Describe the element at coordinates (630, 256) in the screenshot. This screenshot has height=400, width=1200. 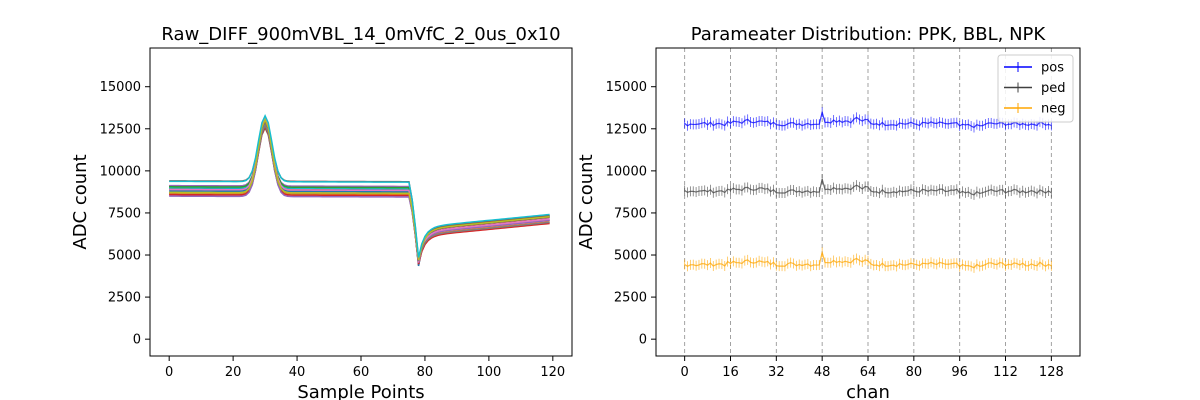
I see `right-y-tick-label: 5000` at that location.